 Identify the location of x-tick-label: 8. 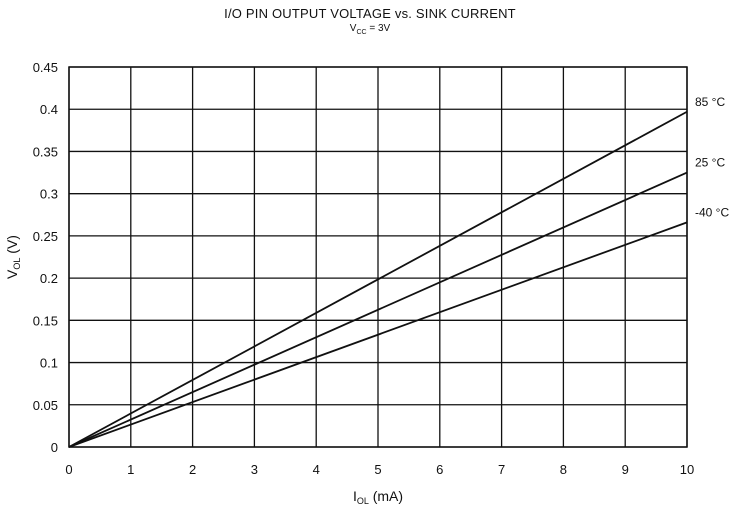
(563, 469).